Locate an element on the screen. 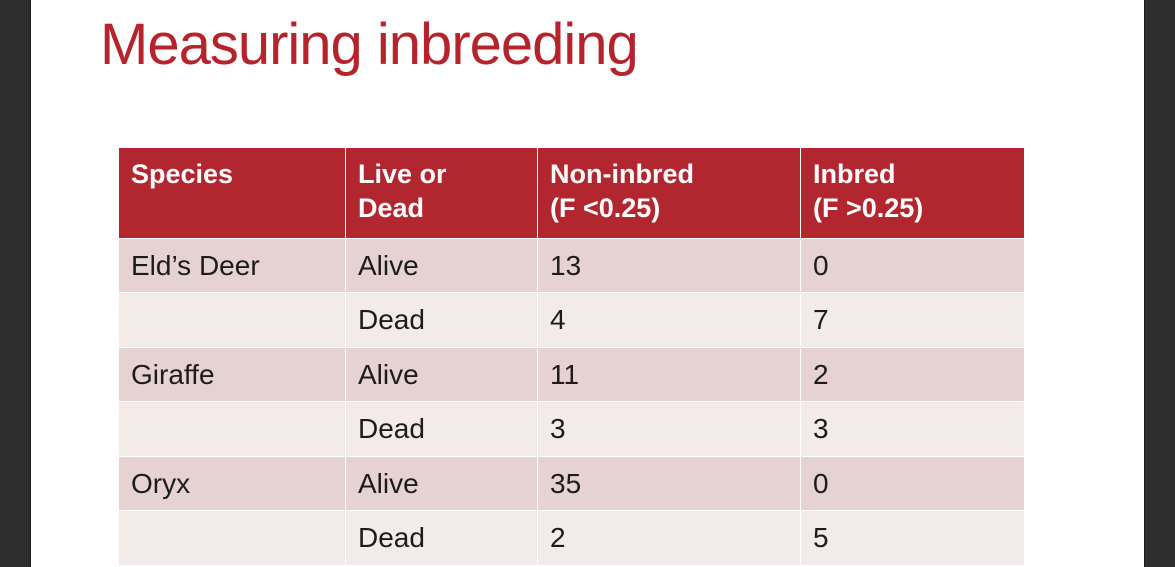  table-cell-species: Giraffe is located at coordinates (232, 374).